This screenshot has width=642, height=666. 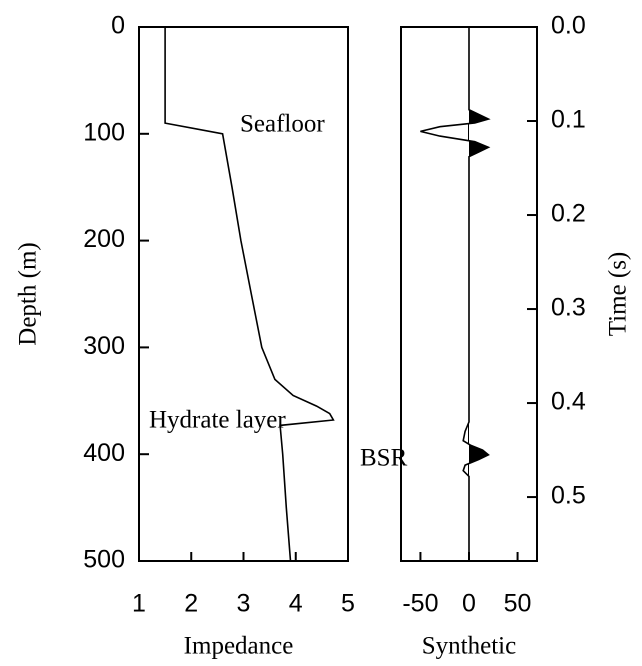 I want to click on positive-fill, so click(x=478, y=294).